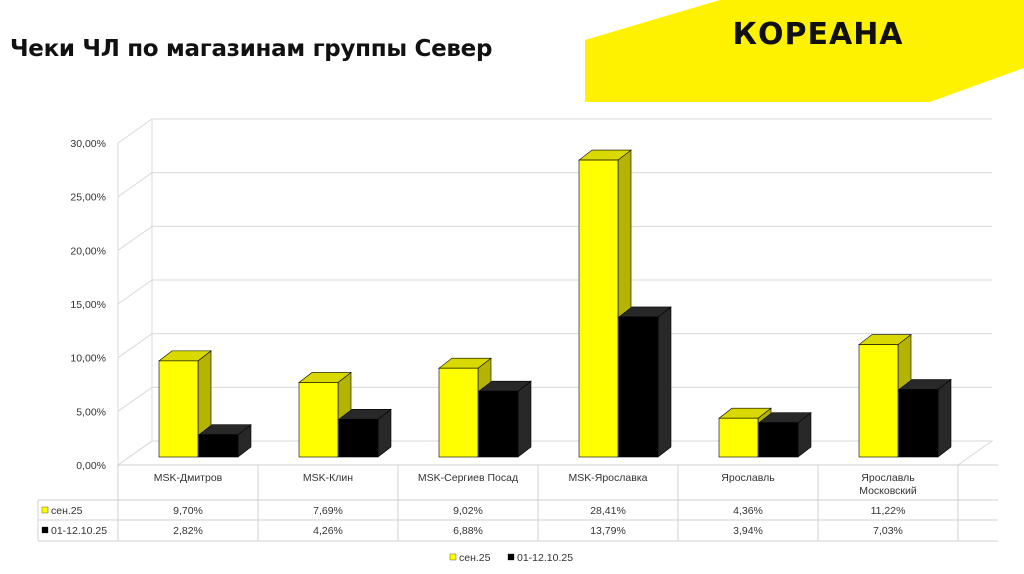 The width and height of the screenshot is (1024, 574). What do you see at coordinates (888, 531) in the screenshot?
I see `data-label: 7,03%` at bounding box center [888, 531].